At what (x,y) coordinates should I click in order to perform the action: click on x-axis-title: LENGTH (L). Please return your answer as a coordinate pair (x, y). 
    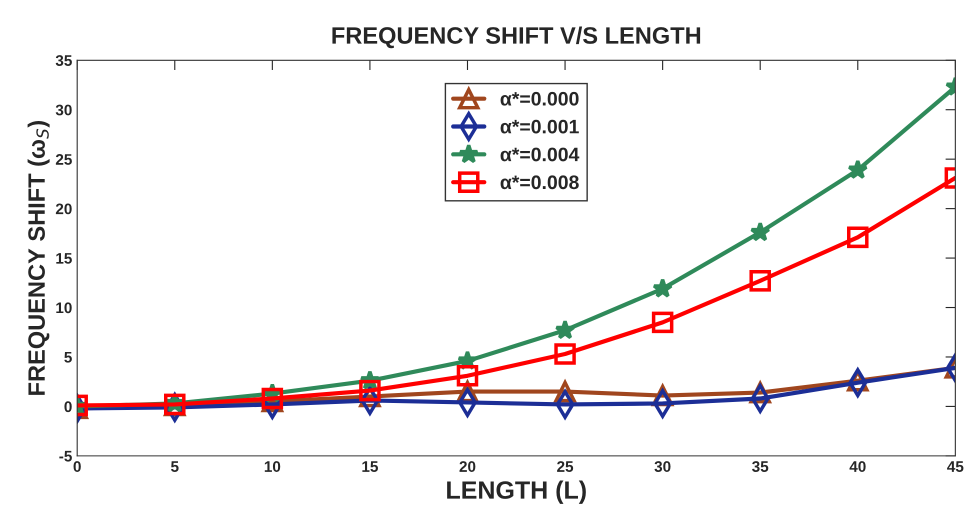
    Looking at the image, I should click on (516, 492).